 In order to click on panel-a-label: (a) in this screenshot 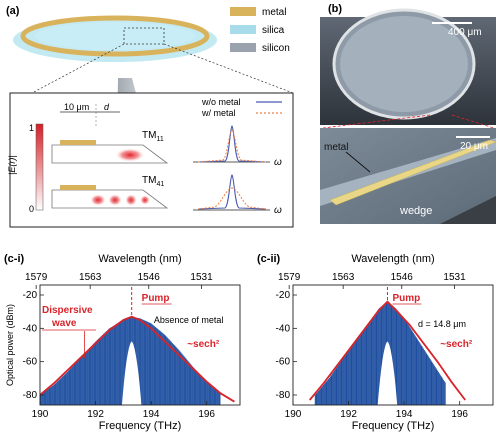, I will do `click(13, 11)`.